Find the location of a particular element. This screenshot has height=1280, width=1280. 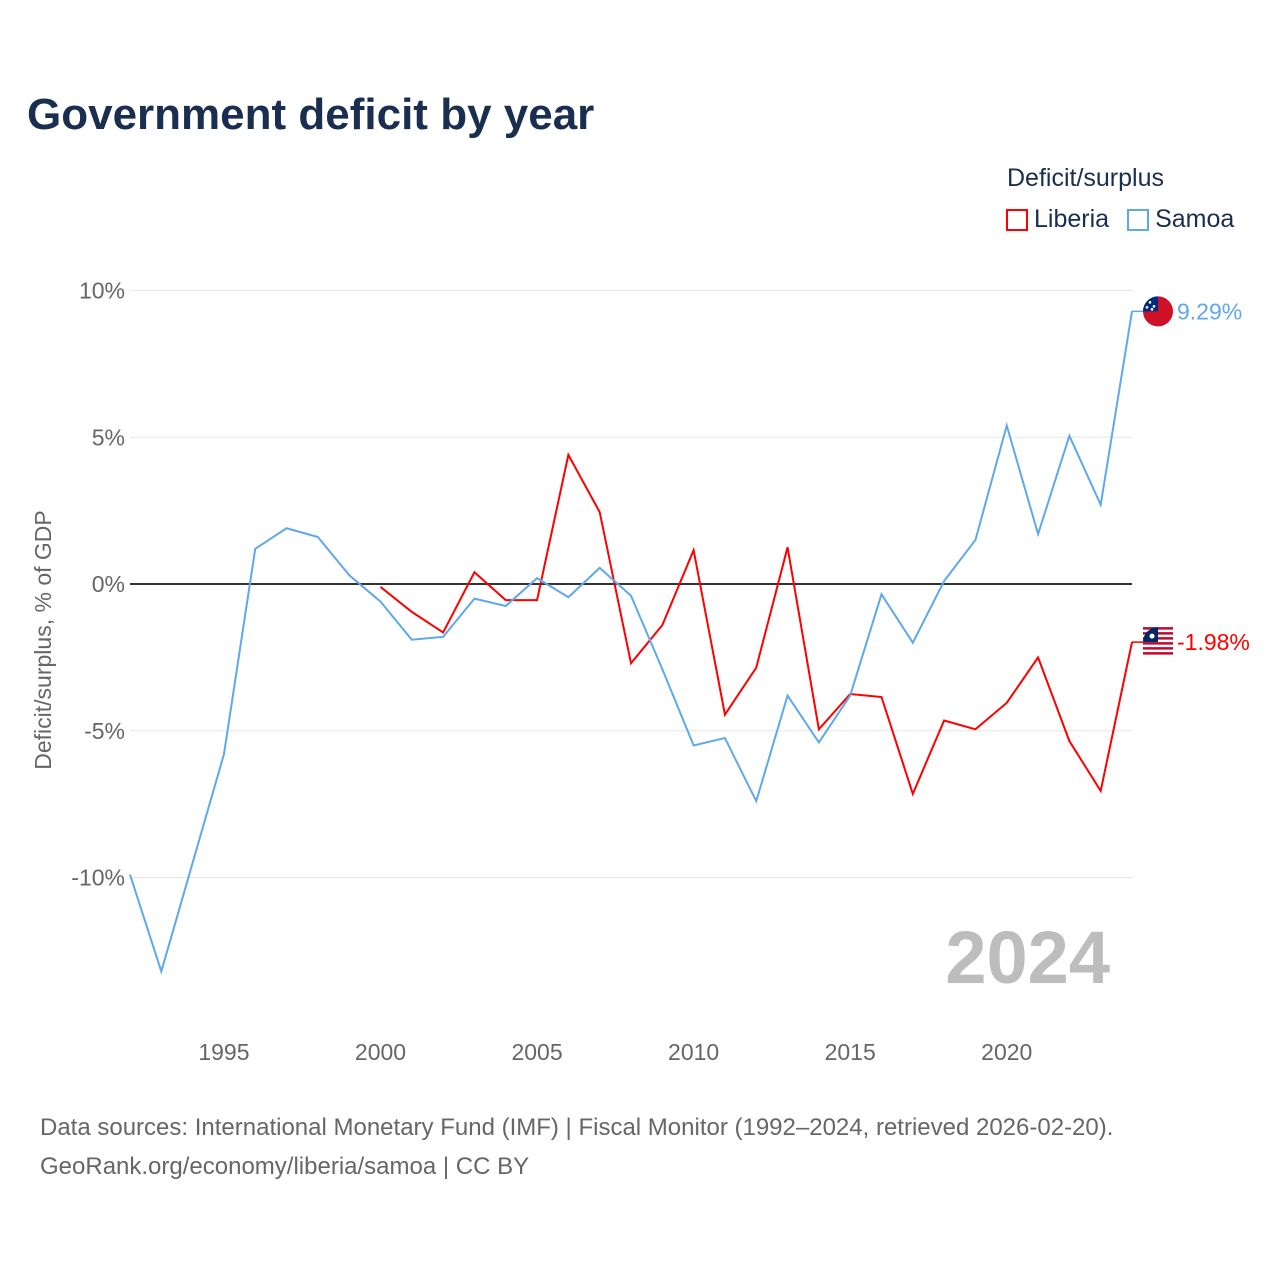

samoa-flag-icon is located at coordinates (1158, 311).